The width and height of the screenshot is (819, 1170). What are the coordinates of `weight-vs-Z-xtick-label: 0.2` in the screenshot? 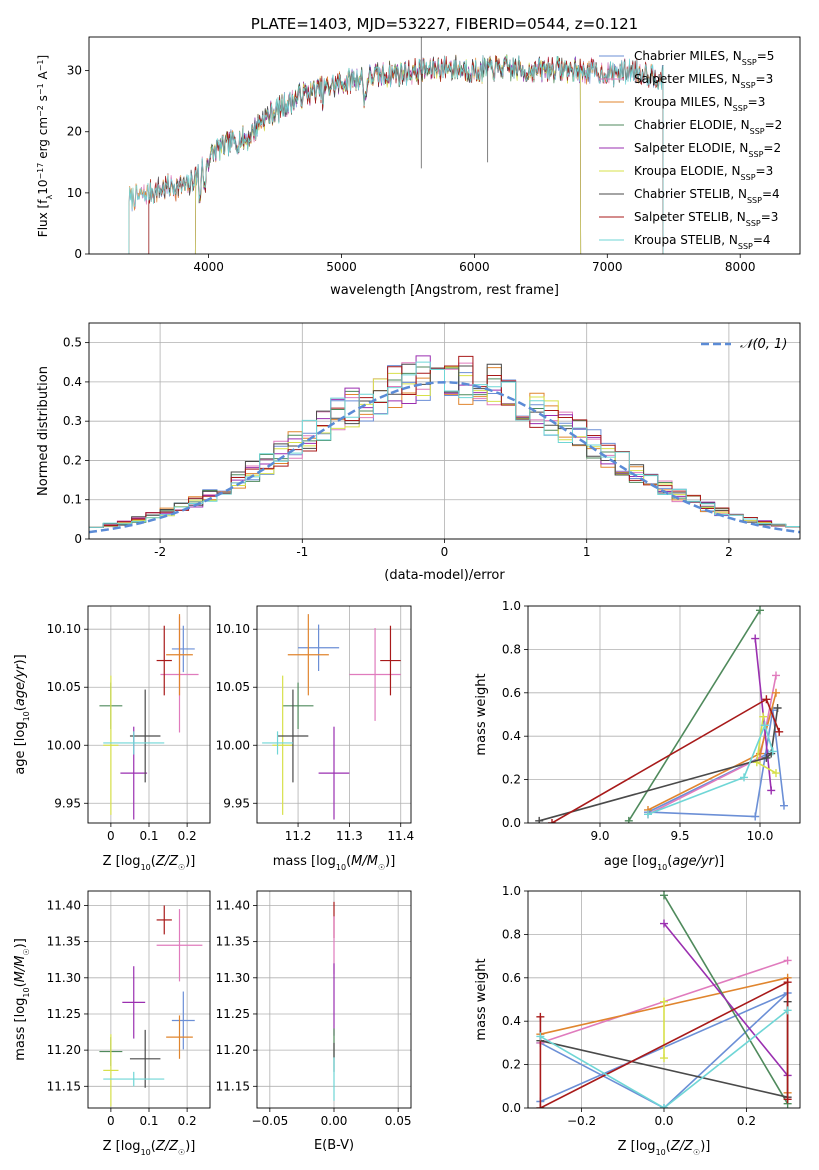 It's located at (746, 1121).